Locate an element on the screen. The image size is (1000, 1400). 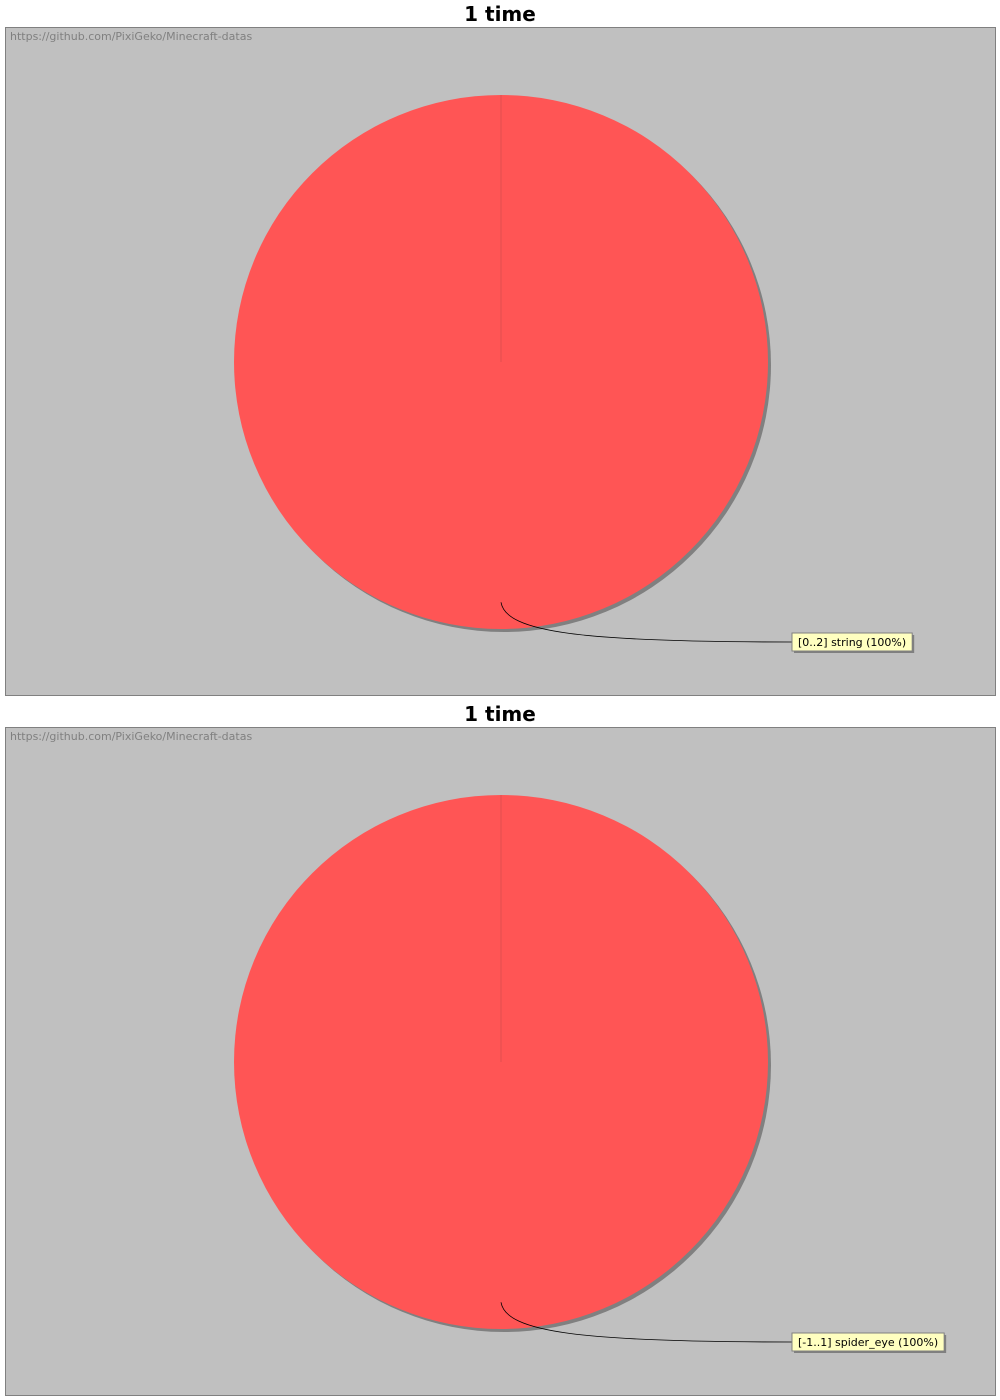
slice-label-text: [-1..1] spider_eye (100%) is located at coordinates (868, 1342).